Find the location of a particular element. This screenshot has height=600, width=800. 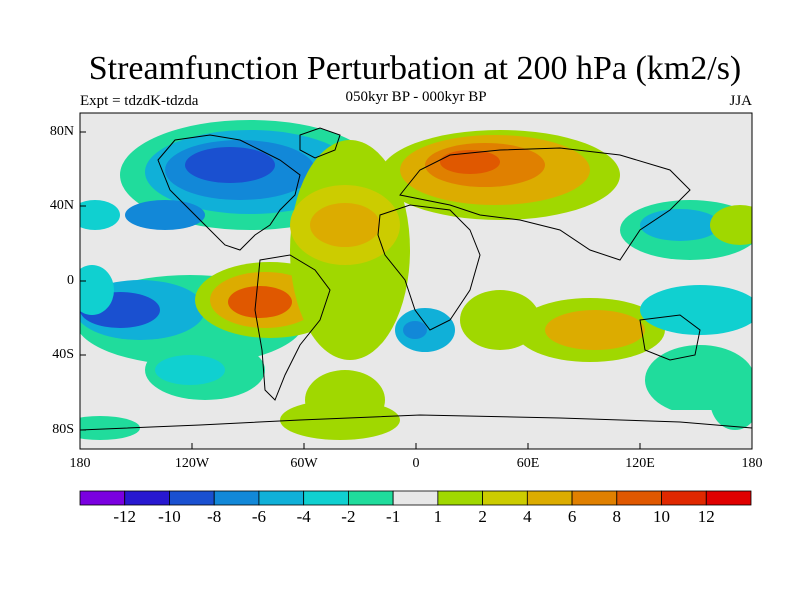

colorbar-label: 8 is located at coordinates (617, 516).